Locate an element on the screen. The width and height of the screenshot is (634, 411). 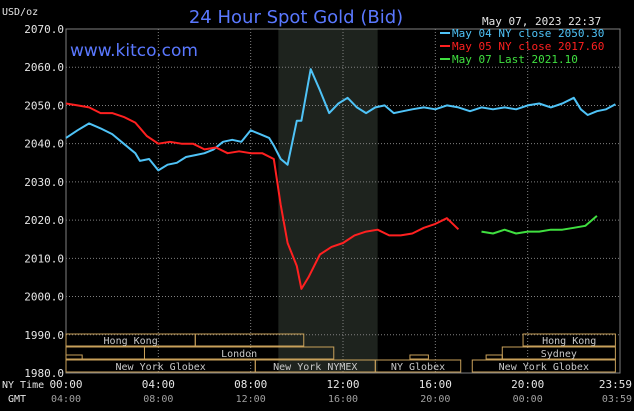
x-tick-label-gmt: 00:00 is located at coordinates (528, 399).